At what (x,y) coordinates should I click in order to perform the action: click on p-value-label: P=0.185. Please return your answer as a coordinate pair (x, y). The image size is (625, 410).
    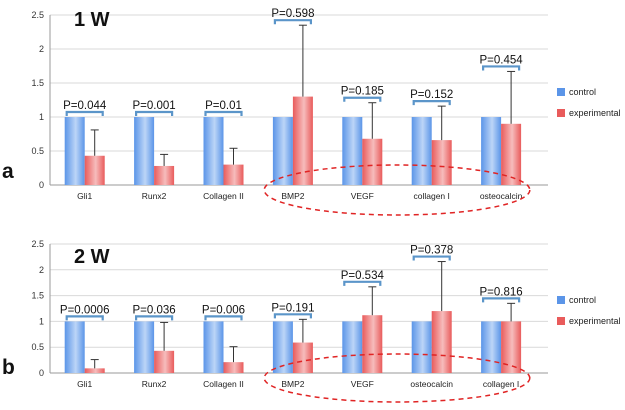
    Looking at the image, I should click on (362, 92).